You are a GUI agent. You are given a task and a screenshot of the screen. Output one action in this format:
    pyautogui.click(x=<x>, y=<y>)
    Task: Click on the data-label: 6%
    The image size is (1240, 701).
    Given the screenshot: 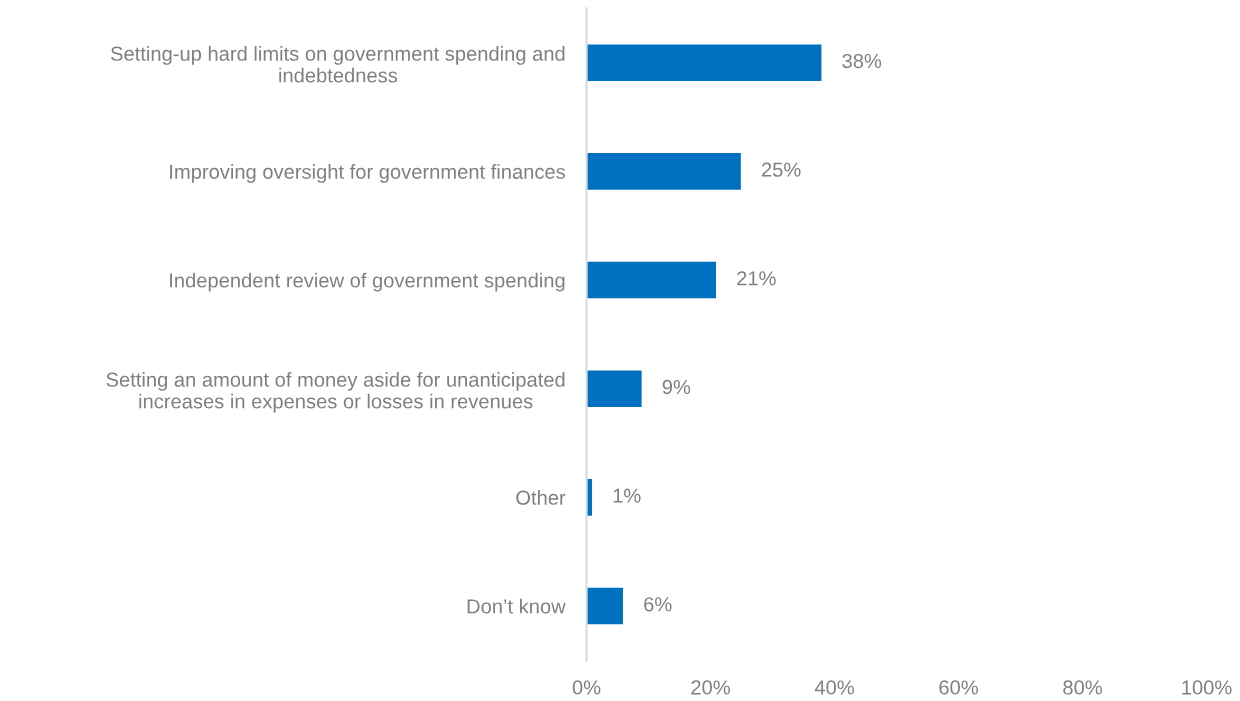 What is the action you would take?
    pyautogui.click(x=658, y=604)
    